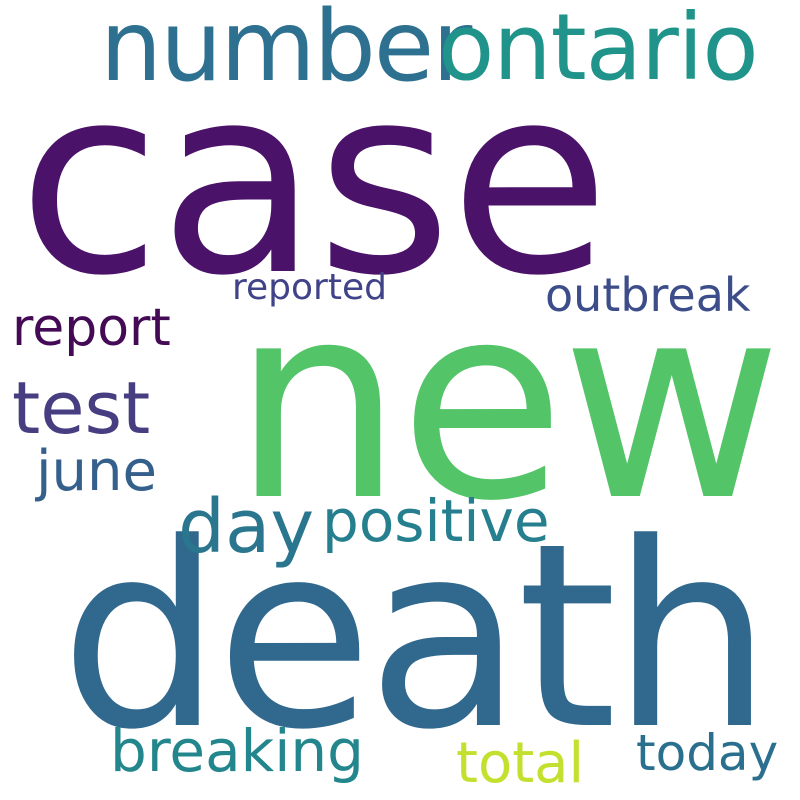  I want to click on word-report: report, so click(91, 328).